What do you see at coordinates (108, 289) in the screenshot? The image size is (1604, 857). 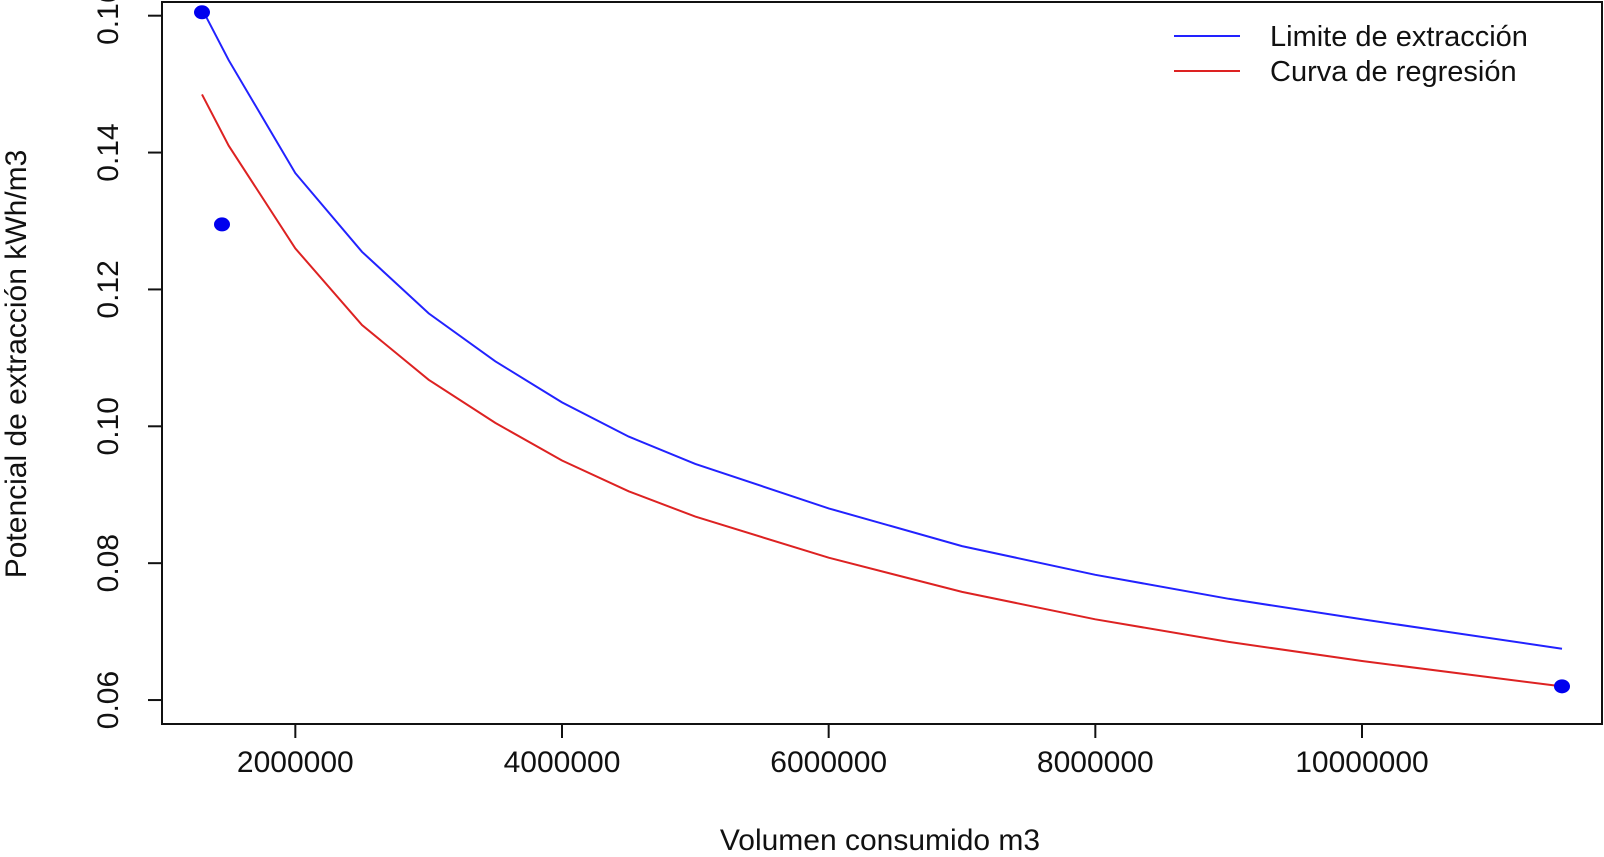 I see `y-tick-label: 0.12` at bounding box center [108, 289].